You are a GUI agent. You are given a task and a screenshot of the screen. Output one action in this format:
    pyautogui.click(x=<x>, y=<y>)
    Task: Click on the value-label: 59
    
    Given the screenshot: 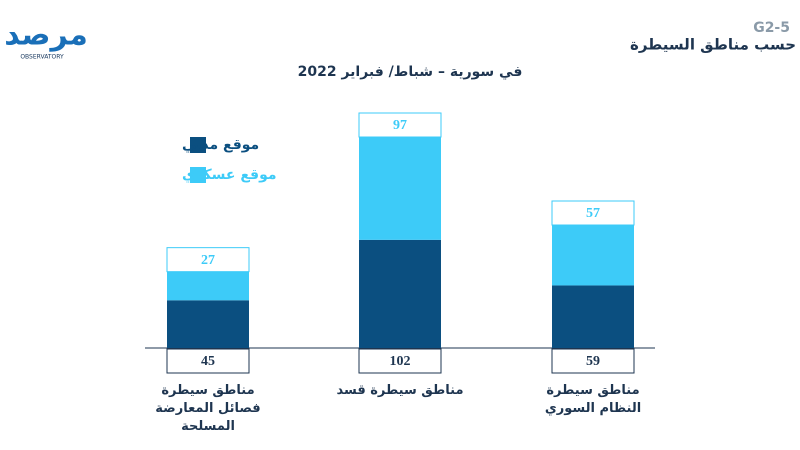 What is the action you would take?
    pyautogui.click(x=593, y=361)
    